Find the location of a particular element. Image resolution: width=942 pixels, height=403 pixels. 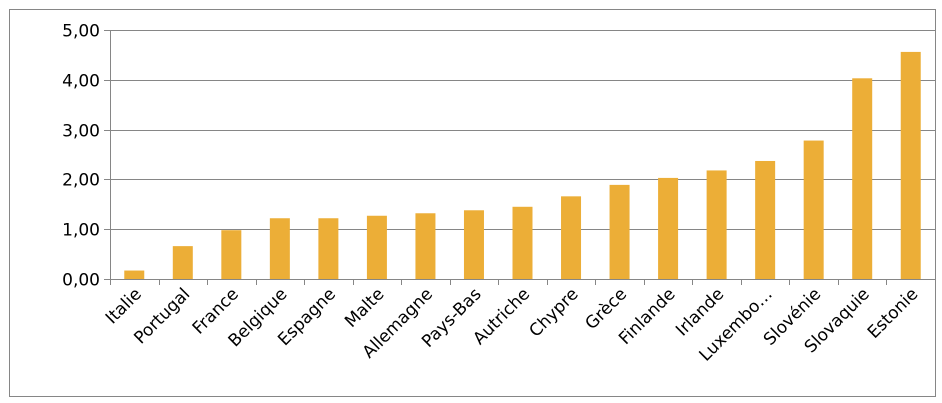

y-tick-label: 1,00 is located at coordinates (81, 231).